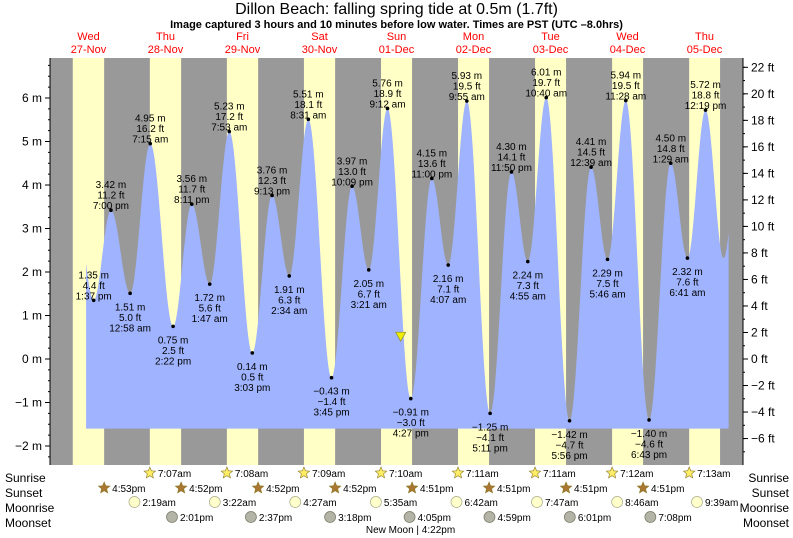  What do you see at coordinates (28, 523) in the screenshot?
I see `row-label-left-moonset: Moonset` at bounding box center [28, 523].